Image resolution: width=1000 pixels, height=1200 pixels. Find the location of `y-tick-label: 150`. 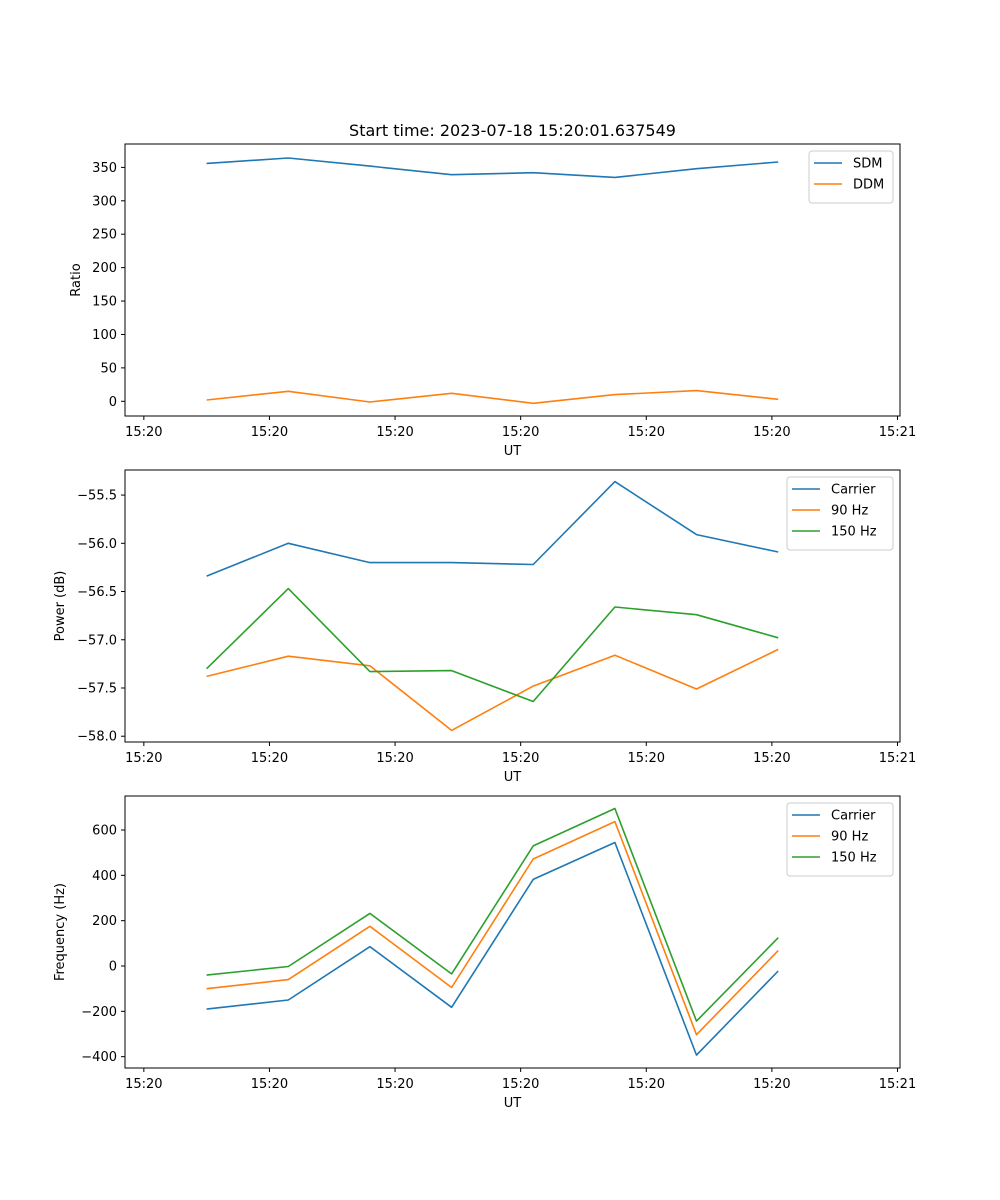

y-tick-label: 150 is located at coordinates (104, 302).